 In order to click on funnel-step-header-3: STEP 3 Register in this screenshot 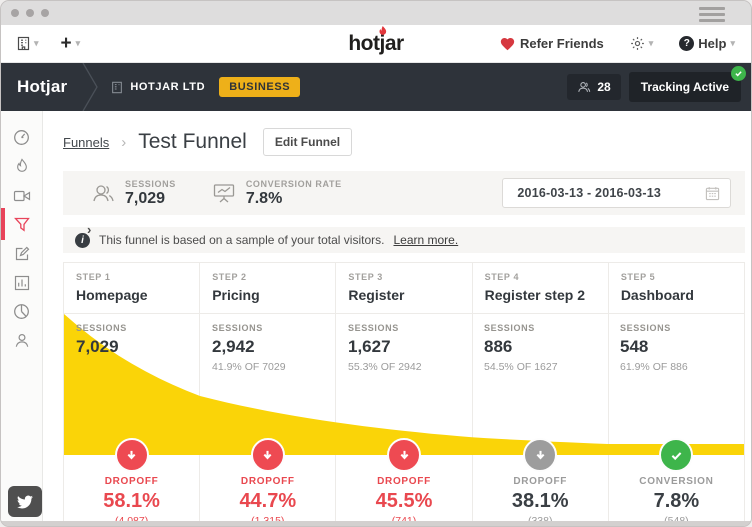, I will do `click(404, 288)`.